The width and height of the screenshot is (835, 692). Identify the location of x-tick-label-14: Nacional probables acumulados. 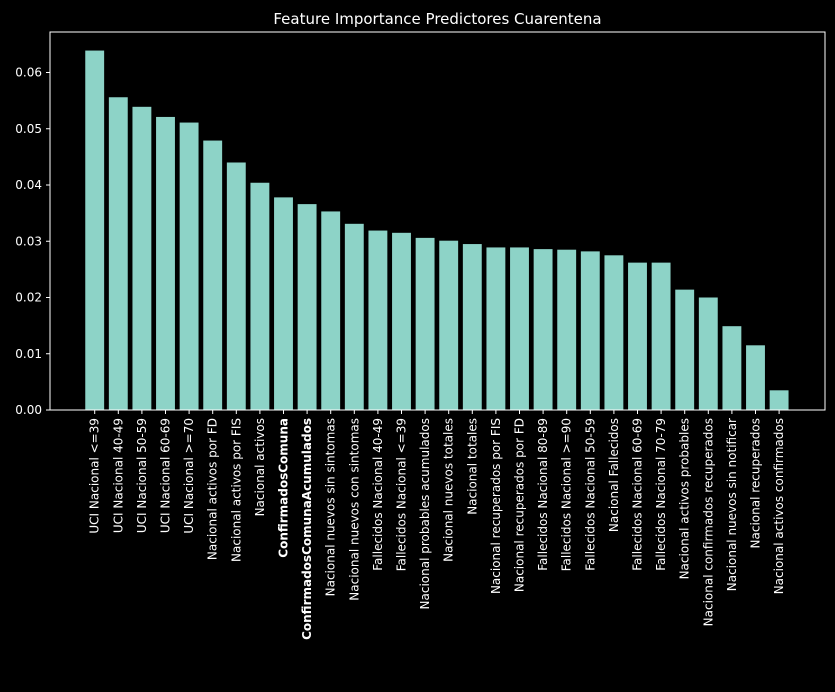
(425, 513).